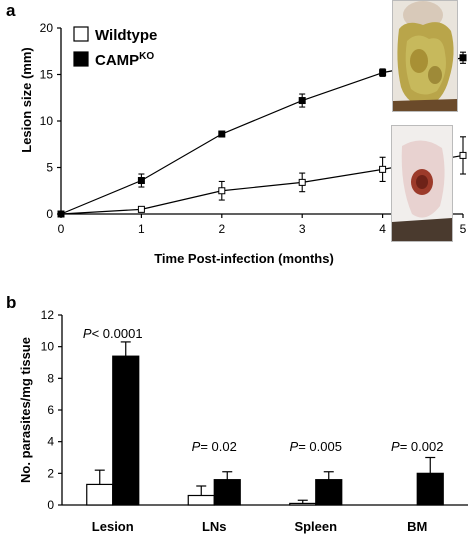 This screenshot has width=475, height=547. I want to click on lesion-photo-campko, so click(425, 56).